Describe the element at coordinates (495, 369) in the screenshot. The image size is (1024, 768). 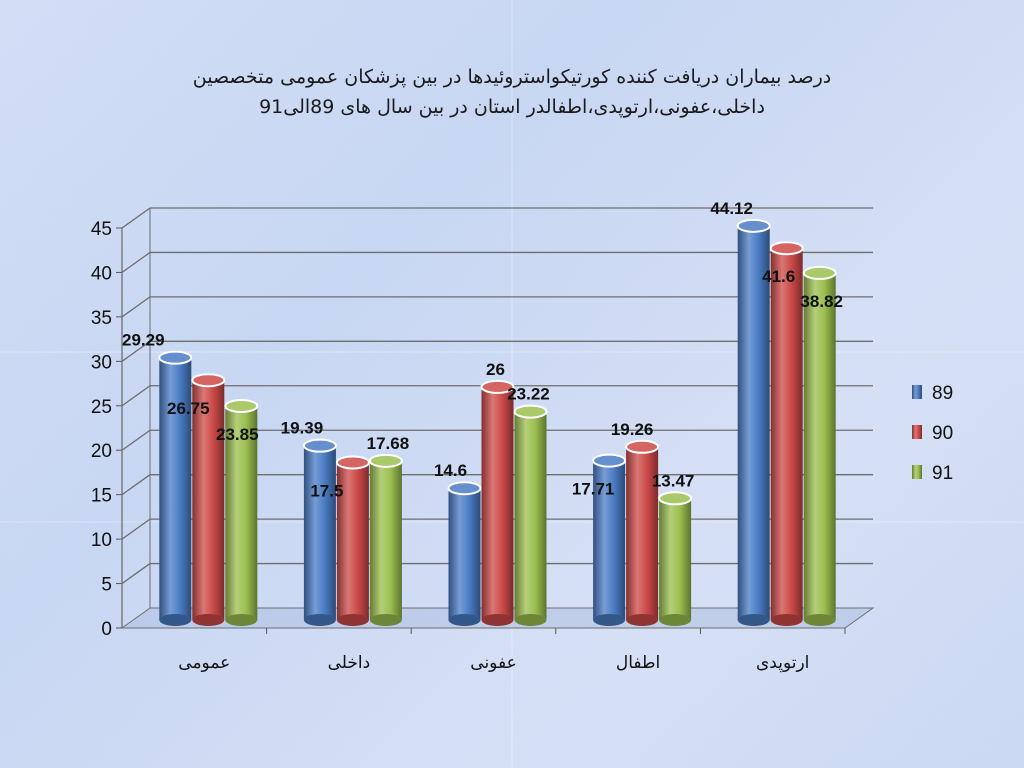
I see `data-label: 26` at that location.